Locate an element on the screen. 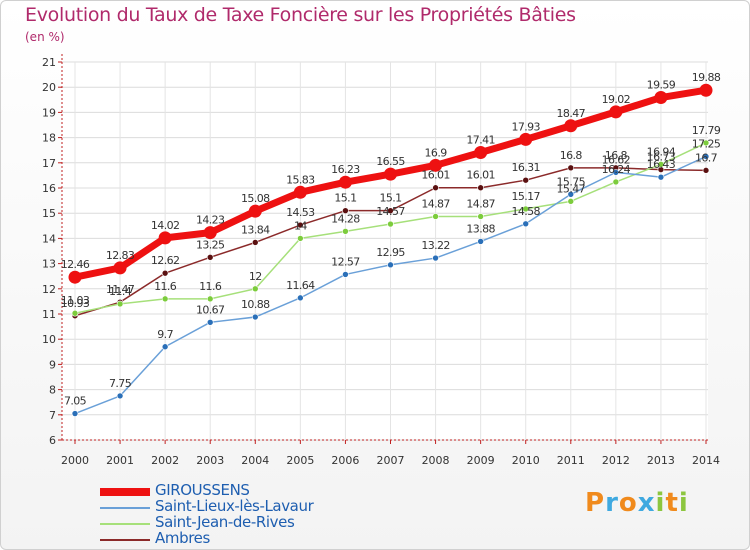  data-label-ambres: 15.1 is located at coordinates (345, 198).